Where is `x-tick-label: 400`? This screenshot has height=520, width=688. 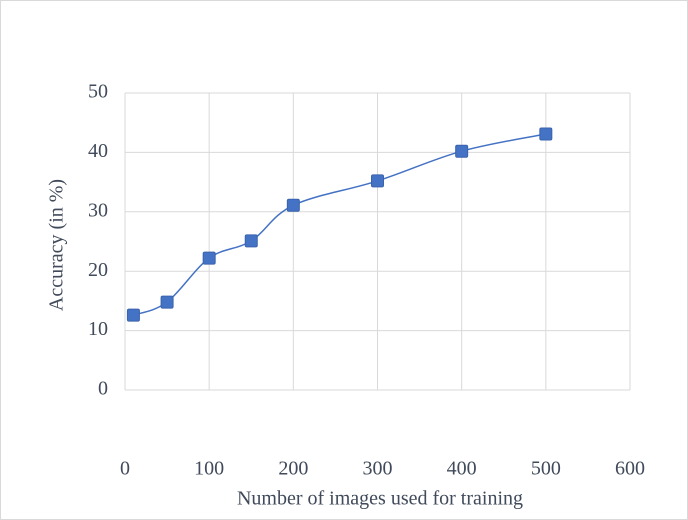
x-tick-label: 400 is located at coordinates (462, 469).